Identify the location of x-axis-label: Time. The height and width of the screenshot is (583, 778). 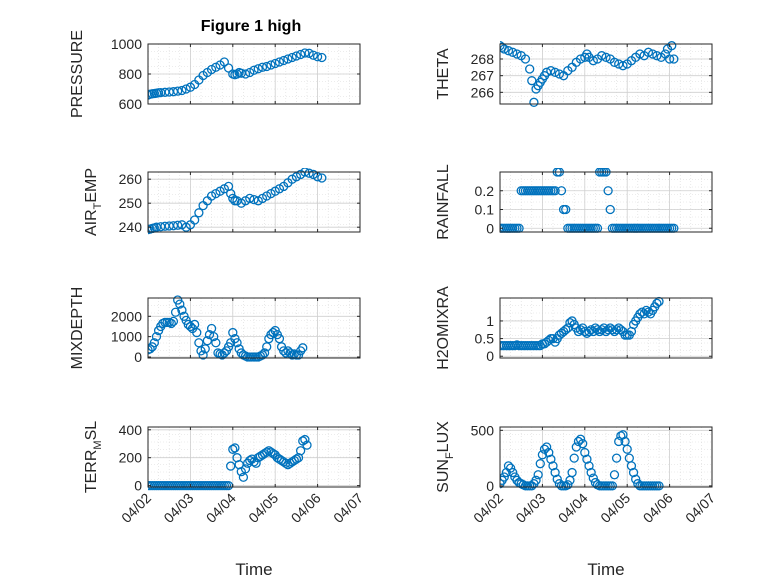
(605, 569).